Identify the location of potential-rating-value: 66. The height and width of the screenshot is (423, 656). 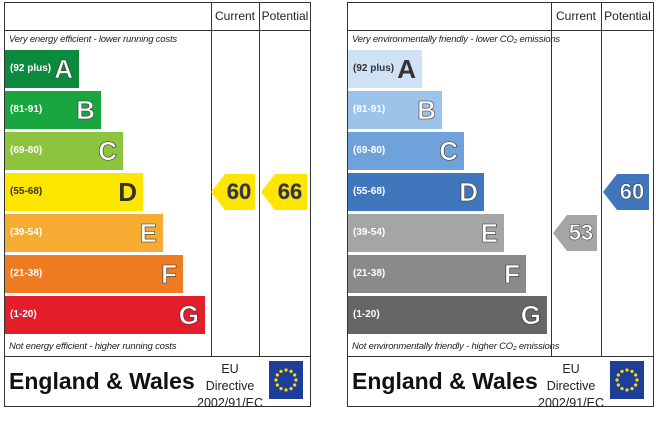
(290, 192).